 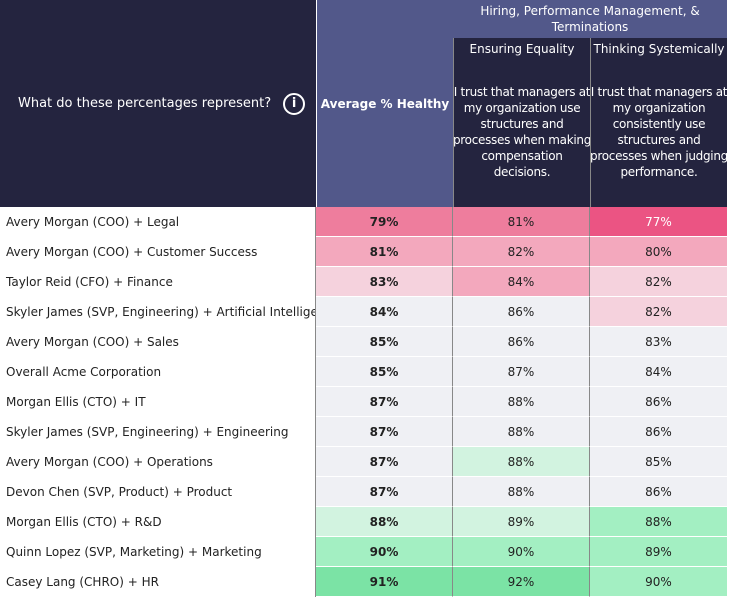 What do you see at coordinates (659, 49) in the screenshot?
I see `column-title: Thinking Systemically` at bounding box center [659, 49].